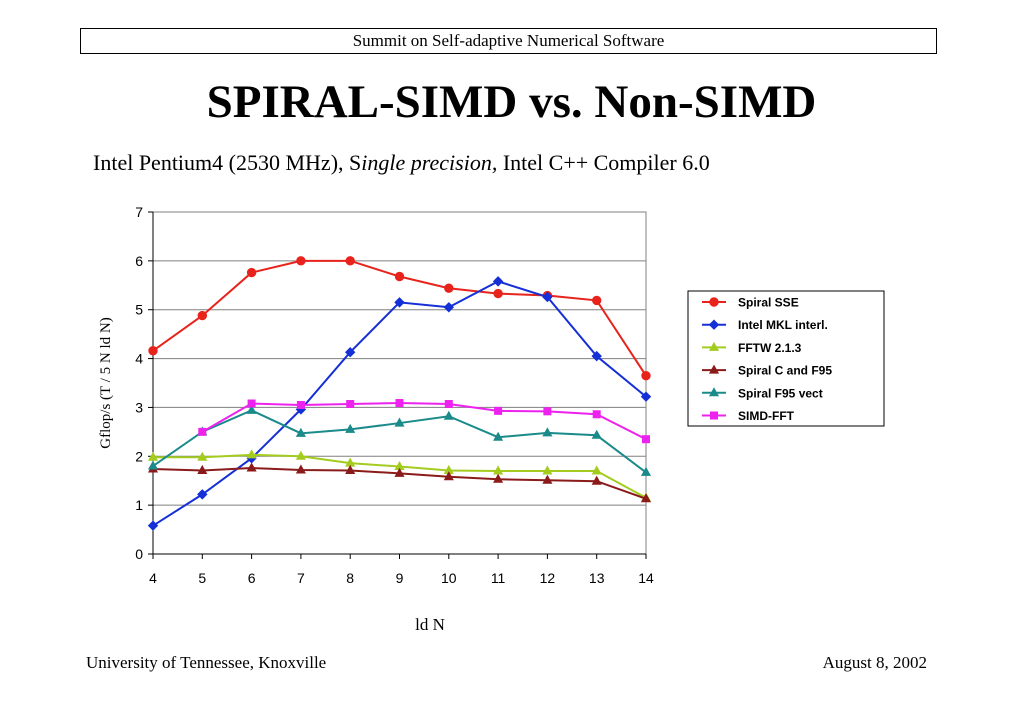  Describe the element at coordinates (139, 310) in the screenshot. I see `y-tick-label: 5` at that location.